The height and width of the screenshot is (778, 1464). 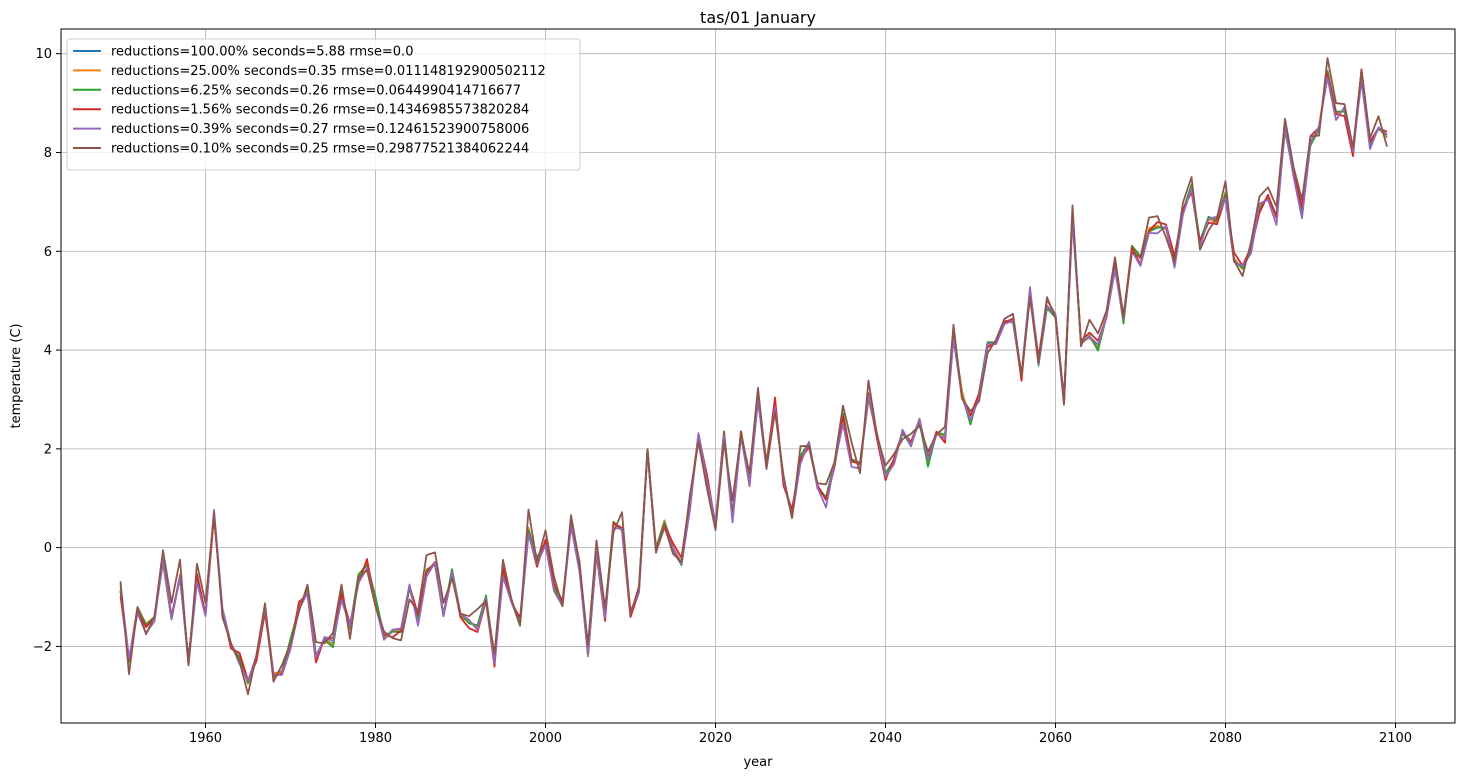 What do you see at coordinates (262, 52) in the screenshot?
I see `legend-entry-label-1: reductions=100.00% seconds=5.88 rmse=0.0` at bounding box center [262, 52].